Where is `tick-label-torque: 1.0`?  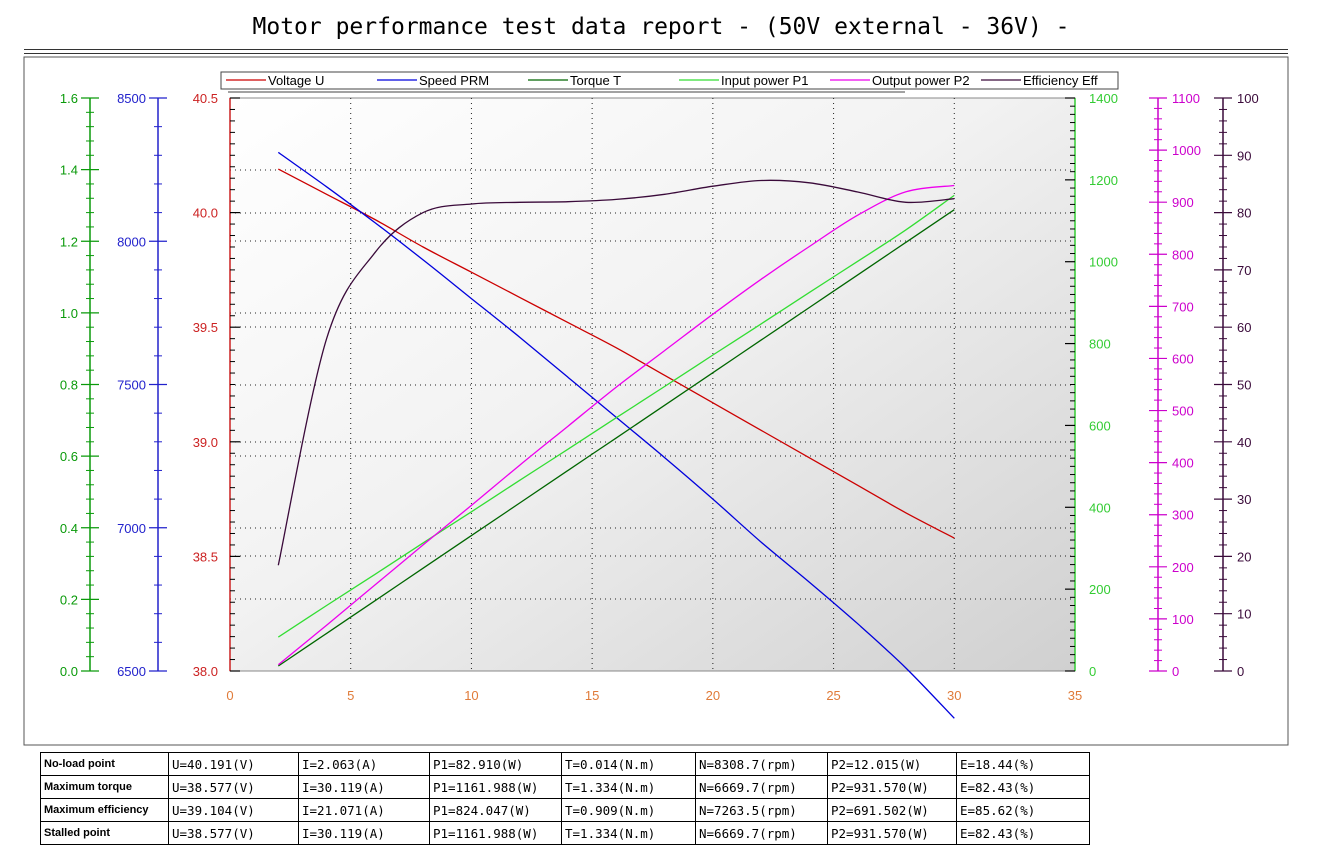
tick-label-torque: 1.0 is located at coordinates (69, 313).